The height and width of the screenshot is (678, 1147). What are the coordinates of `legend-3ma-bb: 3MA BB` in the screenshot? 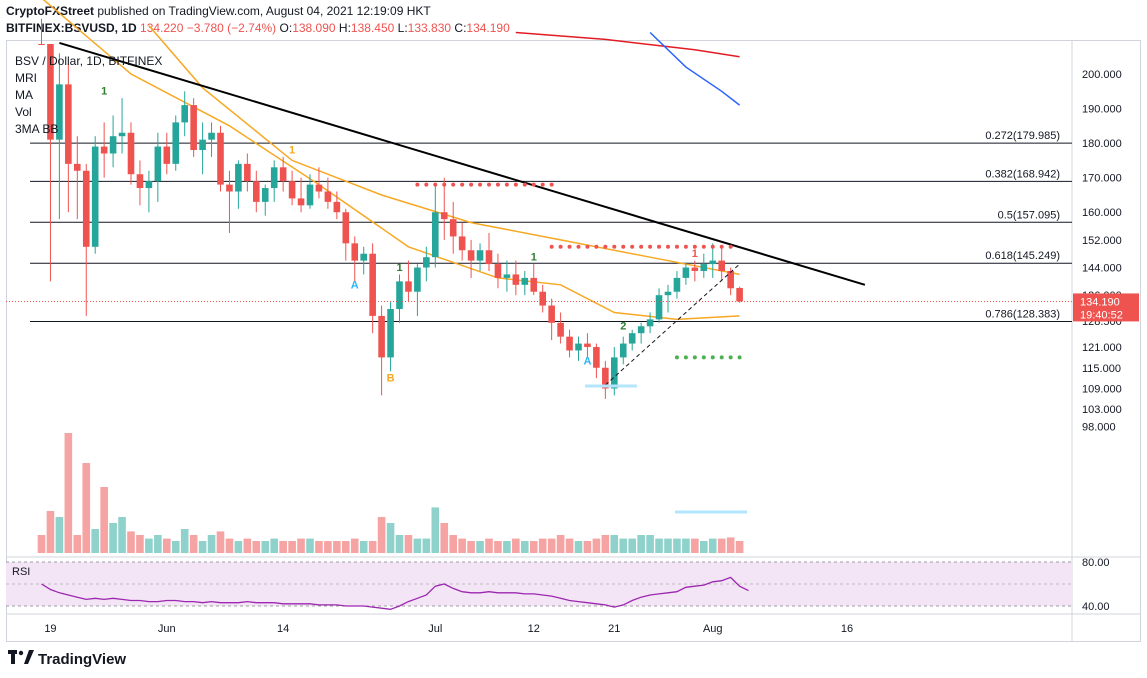 It's located at (37, 129).